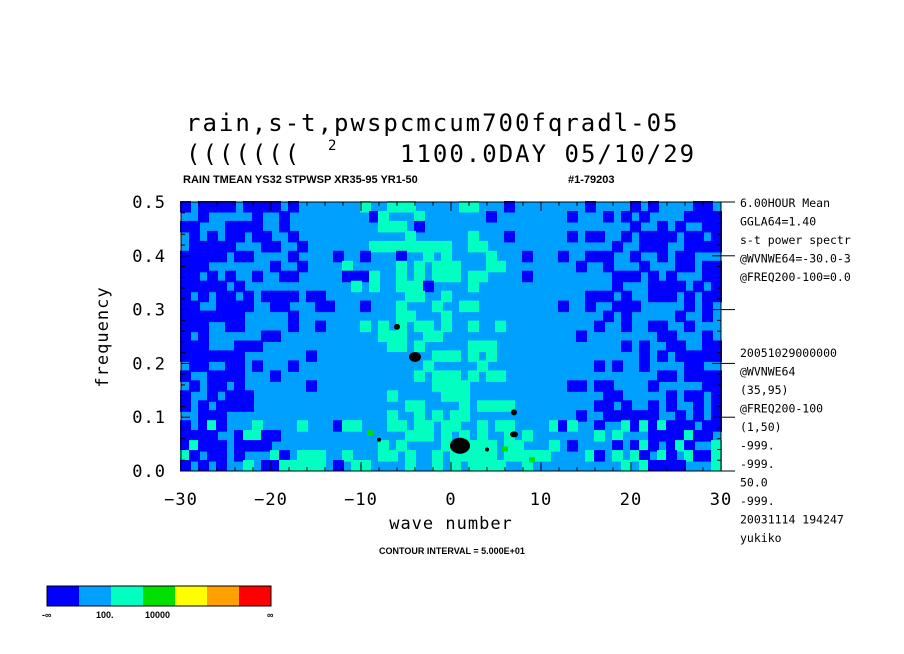 Image resolution: width=904 pixels, height=654 pixels. Describe the element at coordinates (300, 180) in the screenshot. I see `chart-subtitle: RAIN TMEAN YS32 STPWSP XR35-95 YR1-50` at that location.